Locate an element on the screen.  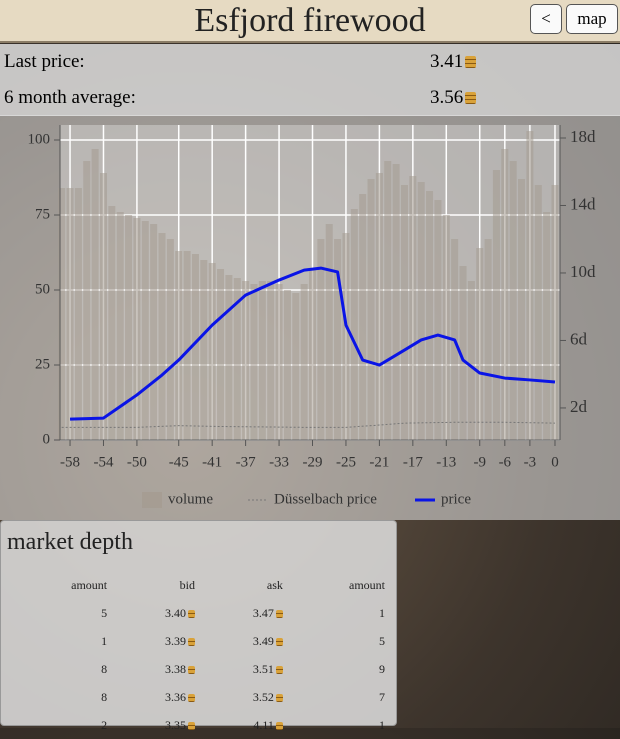
cell: 3.52 is located at coordinates (245, 697).